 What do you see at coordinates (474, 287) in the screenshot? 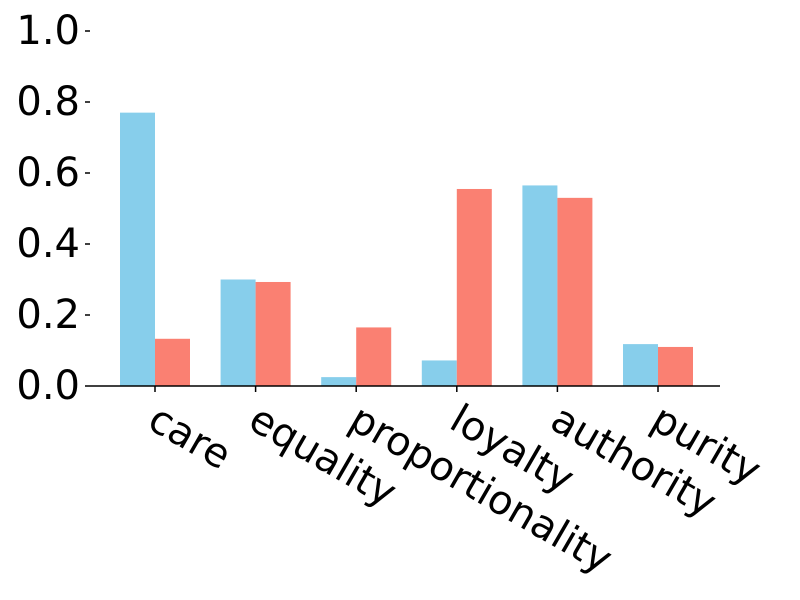
I see `bar-series1-loyalty` at bounding box center [474, 287].